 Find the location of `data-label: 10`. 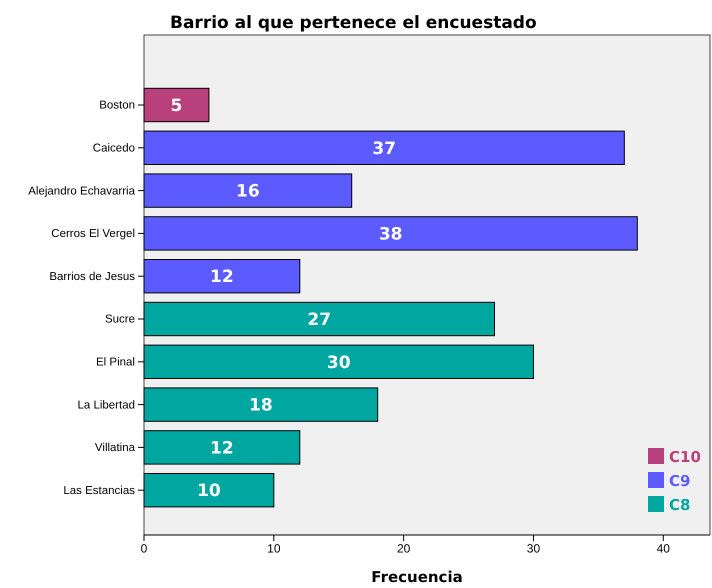

data-label: 10 is located at coordinates (209, 491).